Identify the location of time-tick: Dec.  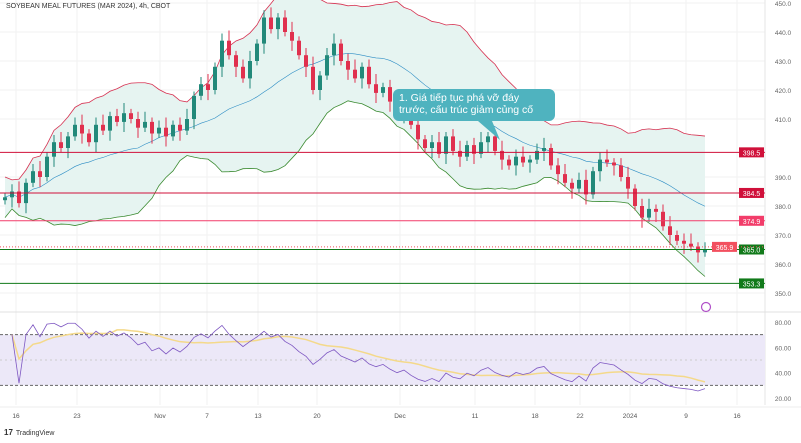
(400, 416).